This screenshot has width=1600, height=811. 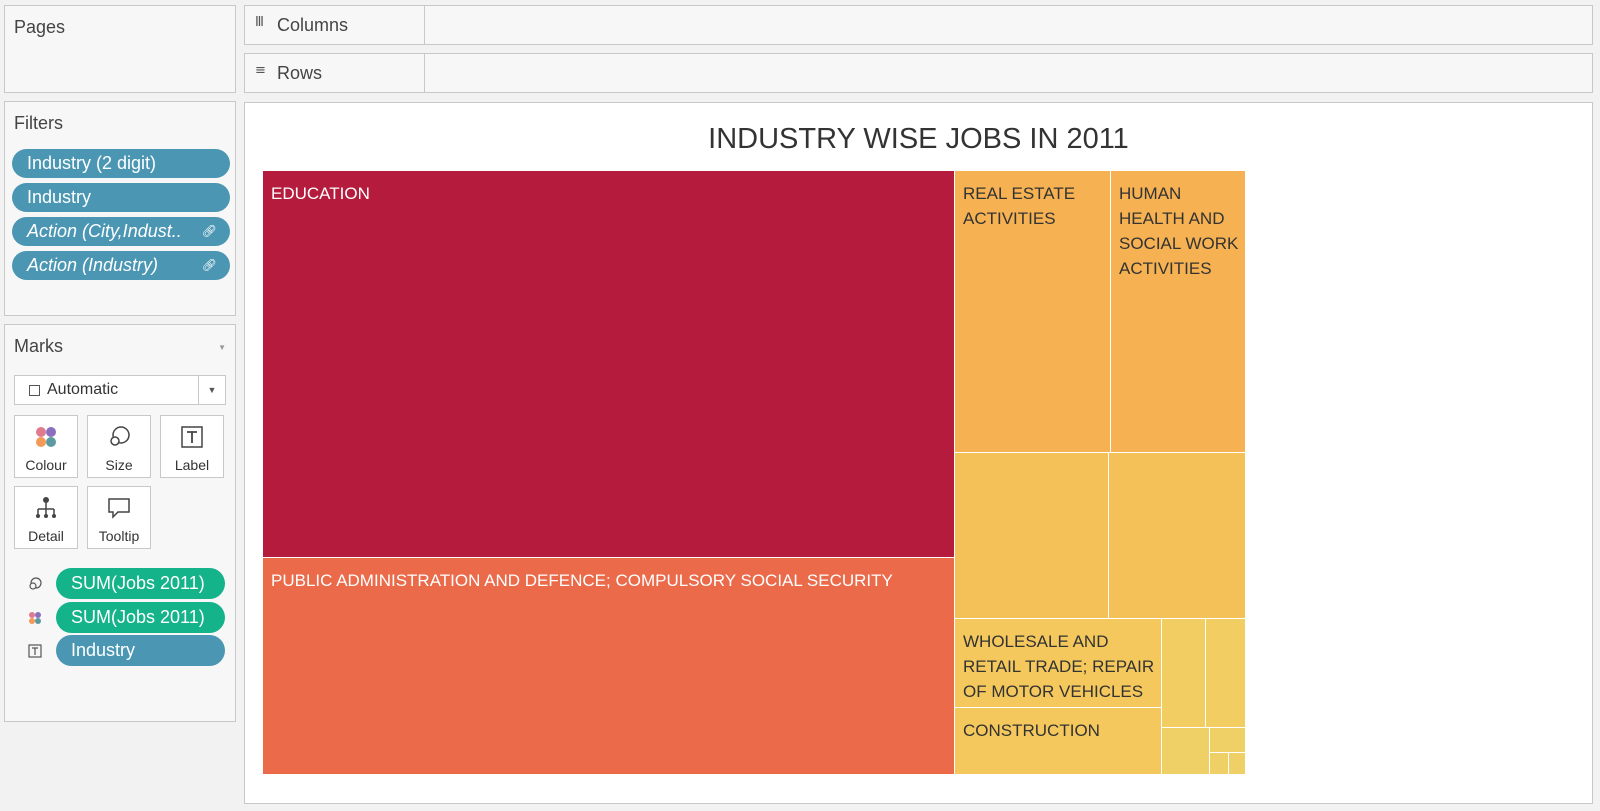 I want to click on tooltip-card-label: Tooltip, so click(x=119, y=536).